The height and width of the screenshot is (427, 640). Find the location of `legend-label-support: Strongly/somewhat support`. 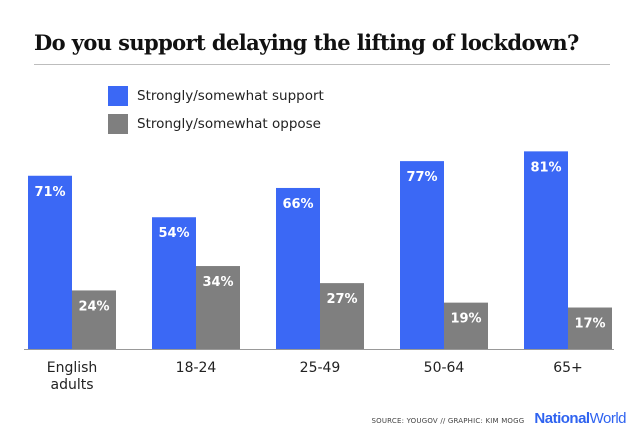

legend-label-support: Strongly/somewhat support is located at coordinates (230, 96).